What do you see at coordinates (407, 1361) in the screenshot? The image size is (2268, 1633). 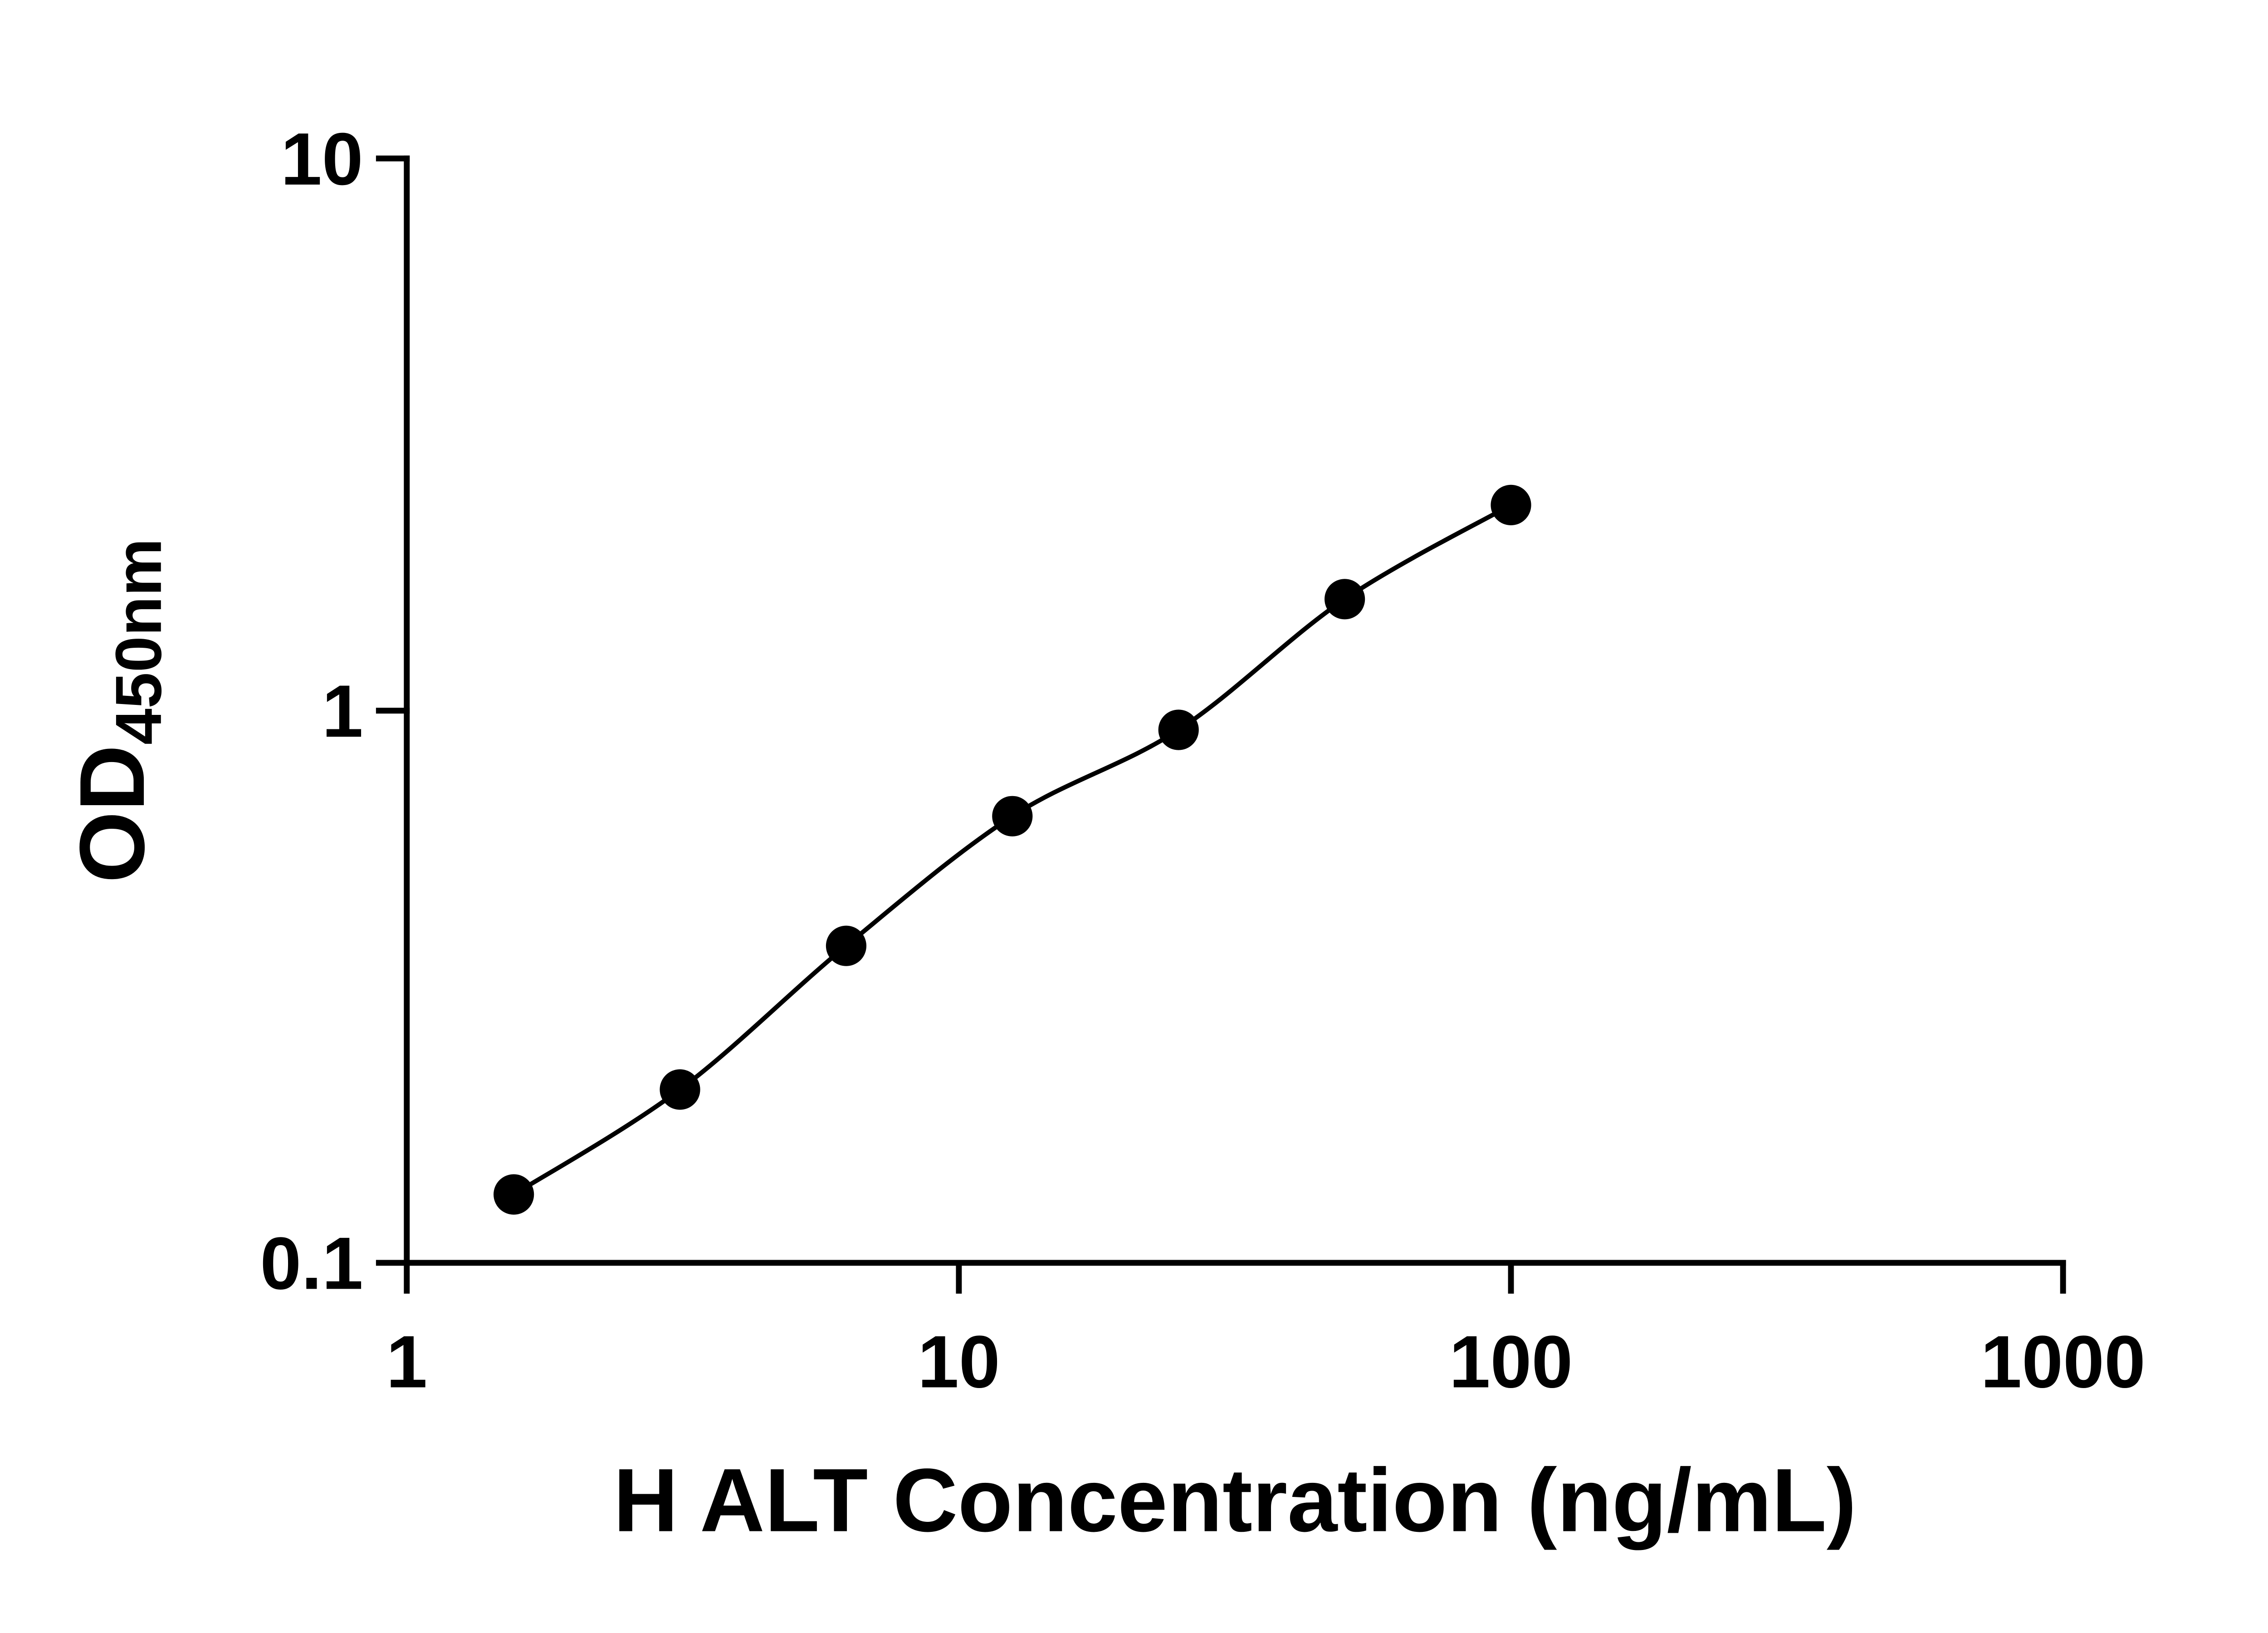 I see `x-tick-label: 1` at bounding box center [407, 1361].